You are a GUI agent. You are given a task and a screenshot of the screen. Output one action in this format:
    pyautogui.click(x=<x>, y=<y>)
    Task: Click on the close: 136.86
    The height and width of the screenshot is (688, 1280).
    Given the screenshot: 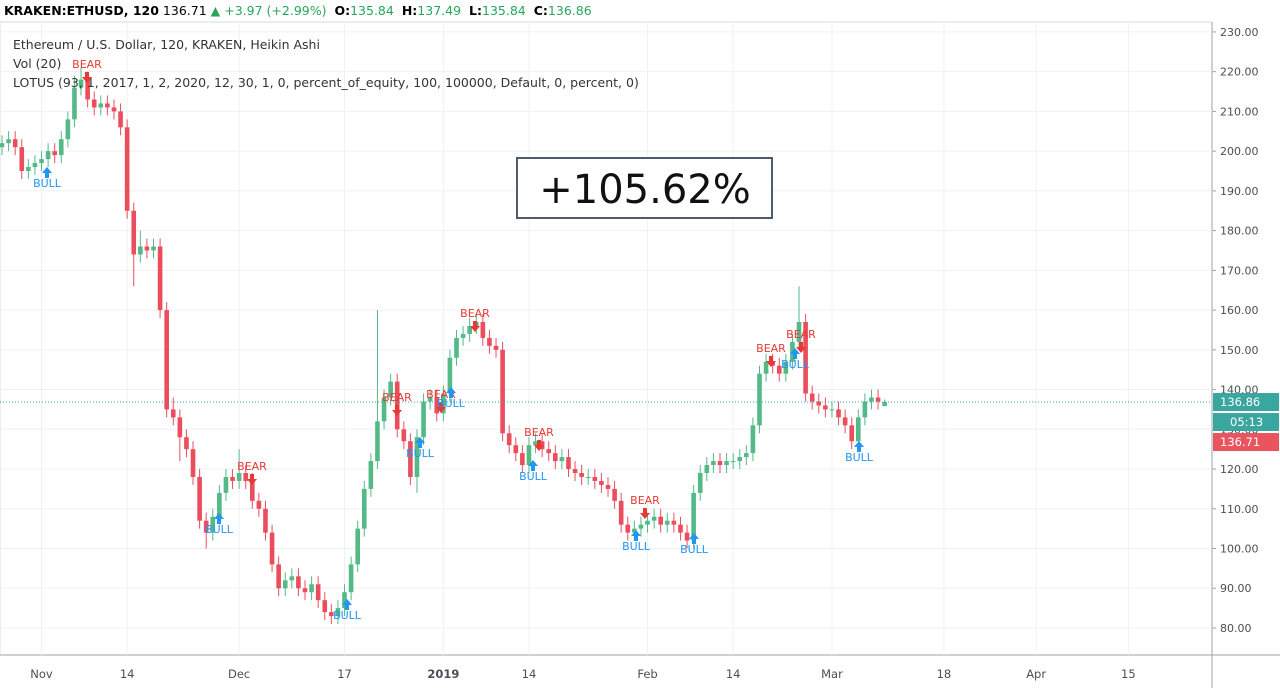 What is the action you would take?
    pyautogui.click(x=569, y=10)
    